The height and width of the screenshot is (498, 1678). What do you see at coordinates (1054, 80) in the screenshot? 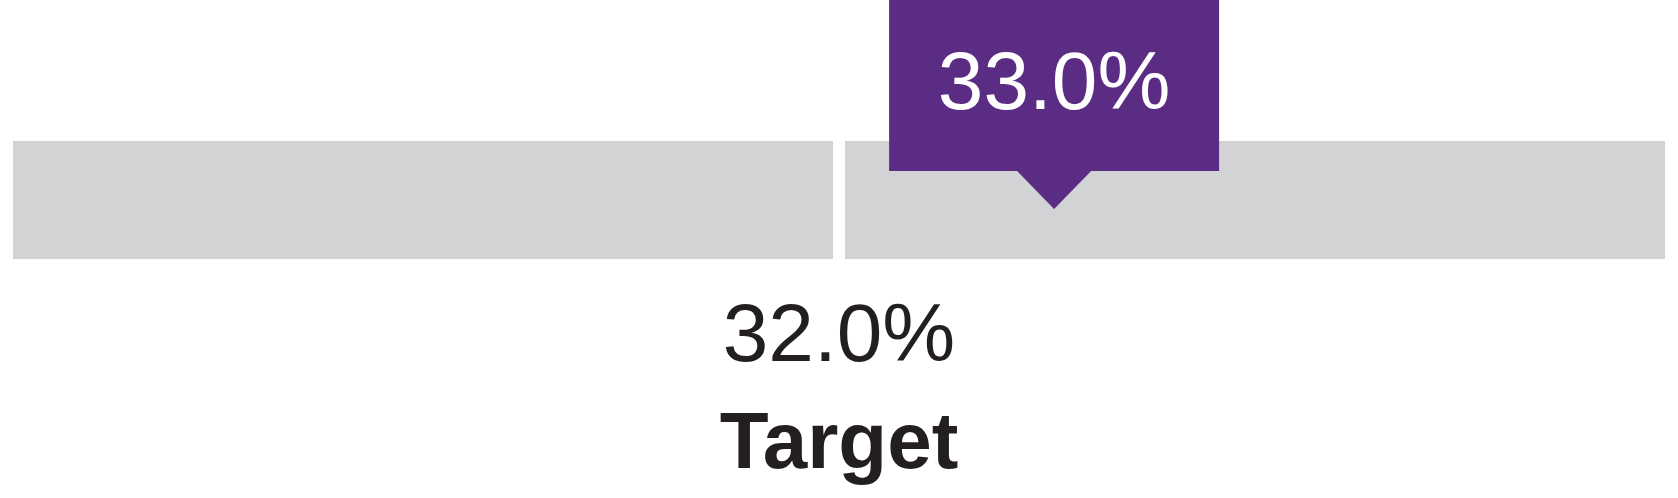
I see `data-label: 33.0%` at bounding box center [1054, 80].